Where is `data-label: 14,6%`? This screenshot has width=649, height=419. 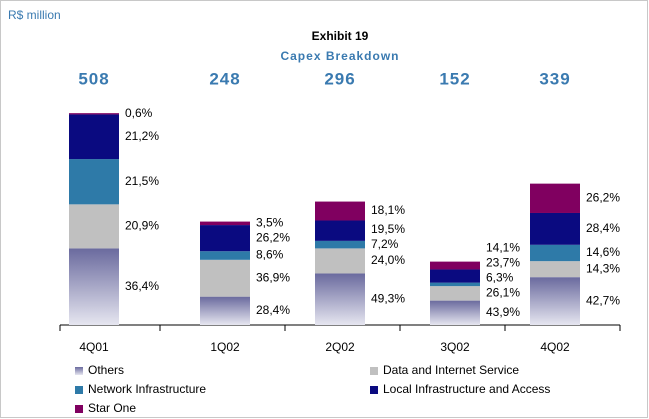 data-label: 14,6% is located at coordinates (603, 252).